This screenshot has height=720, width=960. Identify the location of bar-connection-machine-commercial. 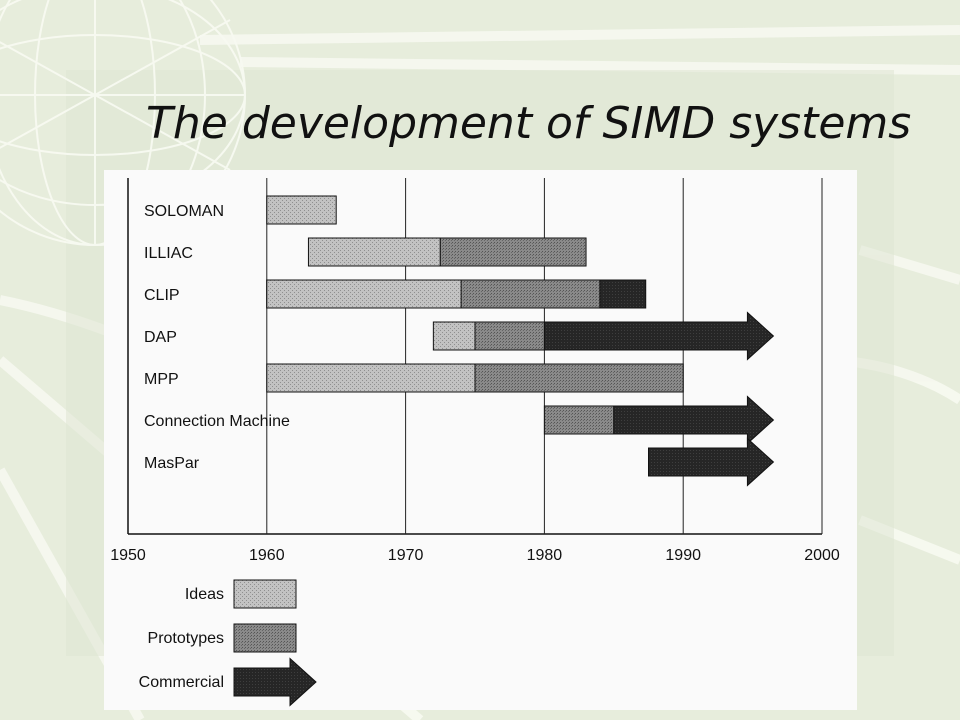
(694, 420).